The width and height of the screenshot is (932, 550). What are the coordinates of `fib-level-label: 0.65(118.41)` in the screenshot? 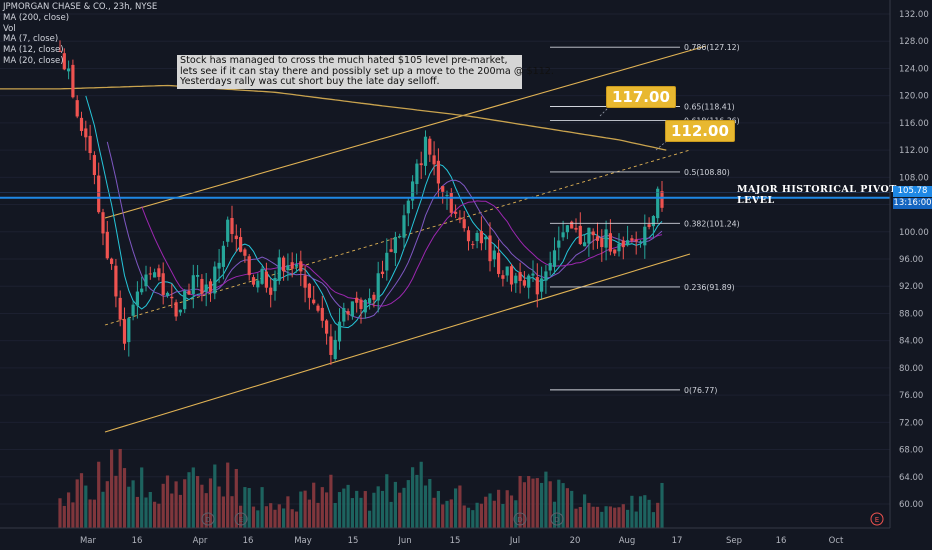 It's located at (709, 106).